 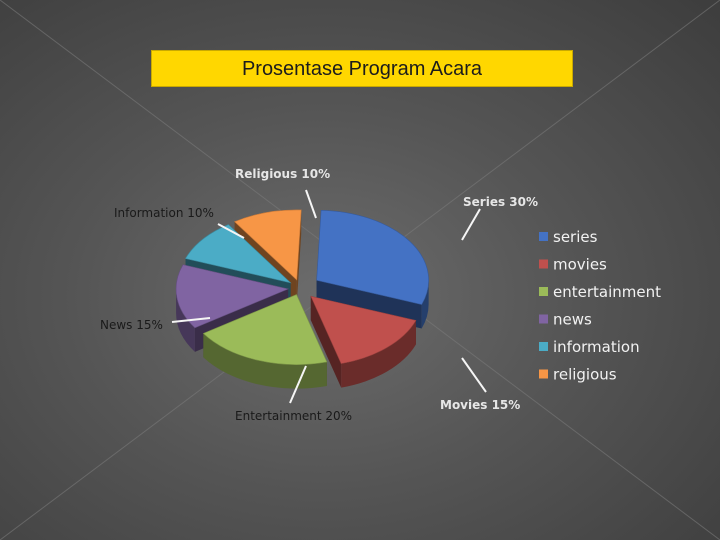 What do you see at coordinates (585, 375) in the screenshot?
I see `legend-label-religious: religious` at bounding box center [585, 375].